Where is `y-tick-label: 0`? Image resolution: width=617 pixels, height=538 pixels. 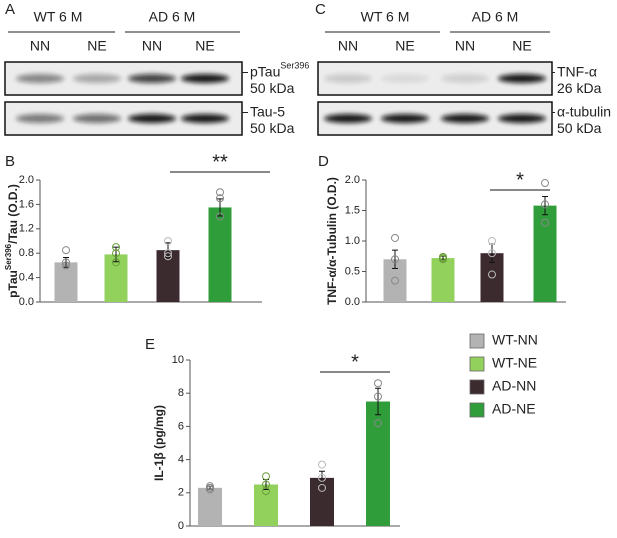
y-tick-label: 0 is located at coordinates (181, 526).